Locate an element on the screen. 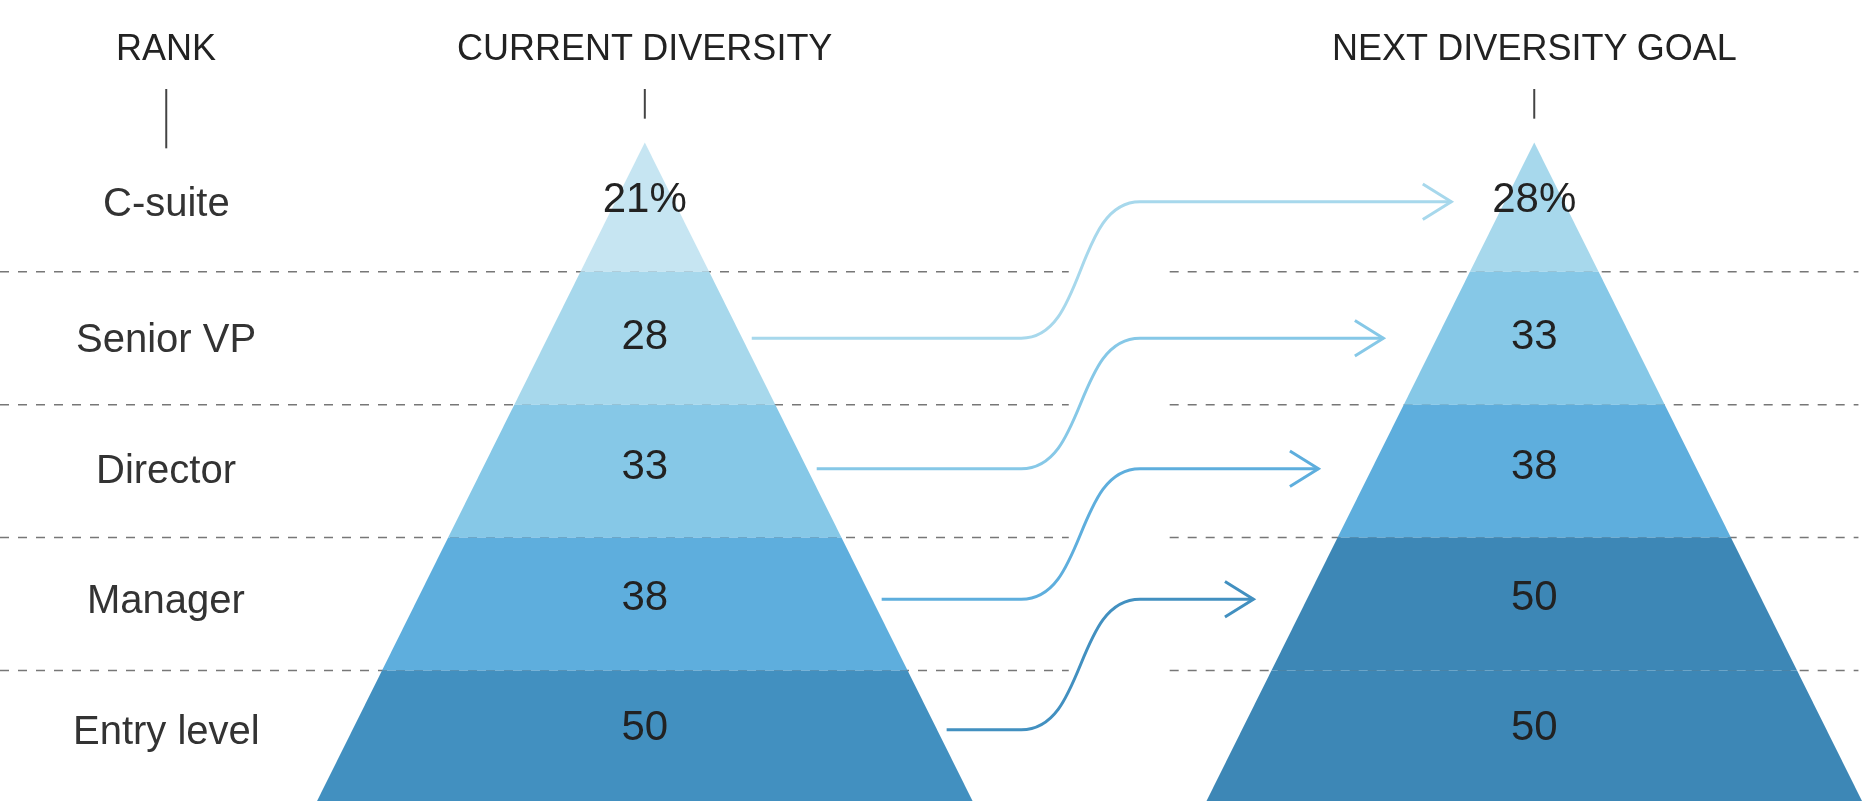  category-label: C-suite is located at coordinates (166, 202).